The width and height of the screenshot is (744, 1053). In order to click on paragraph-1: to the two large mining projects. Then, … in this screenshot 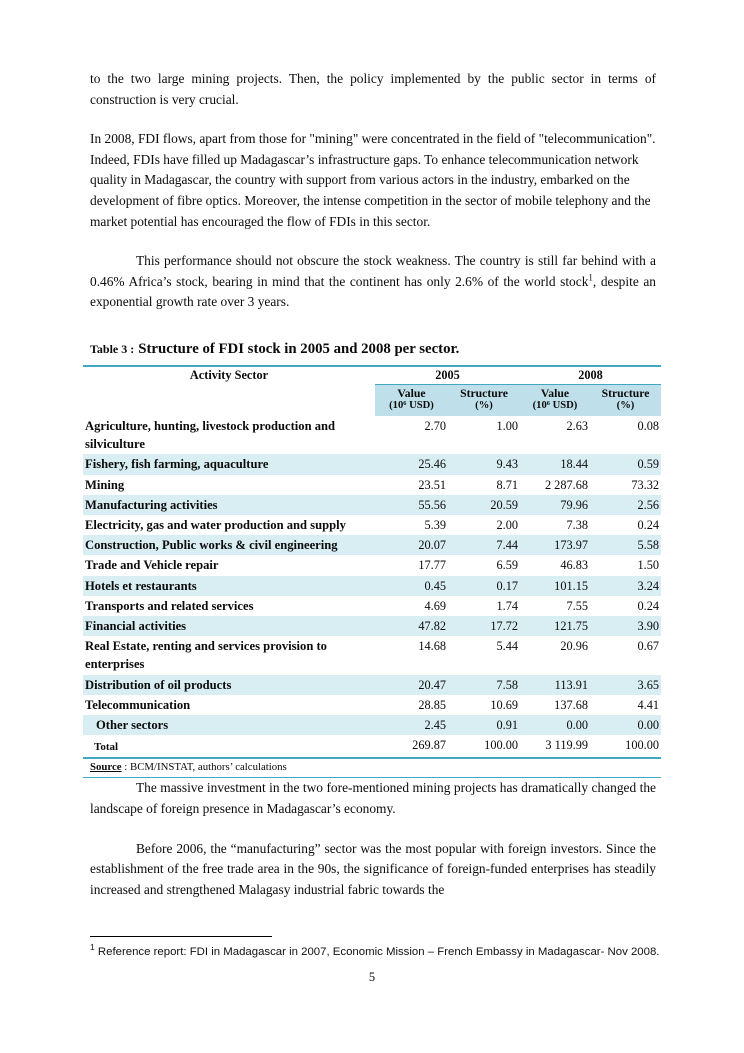, I will do `click(373, 89)`.